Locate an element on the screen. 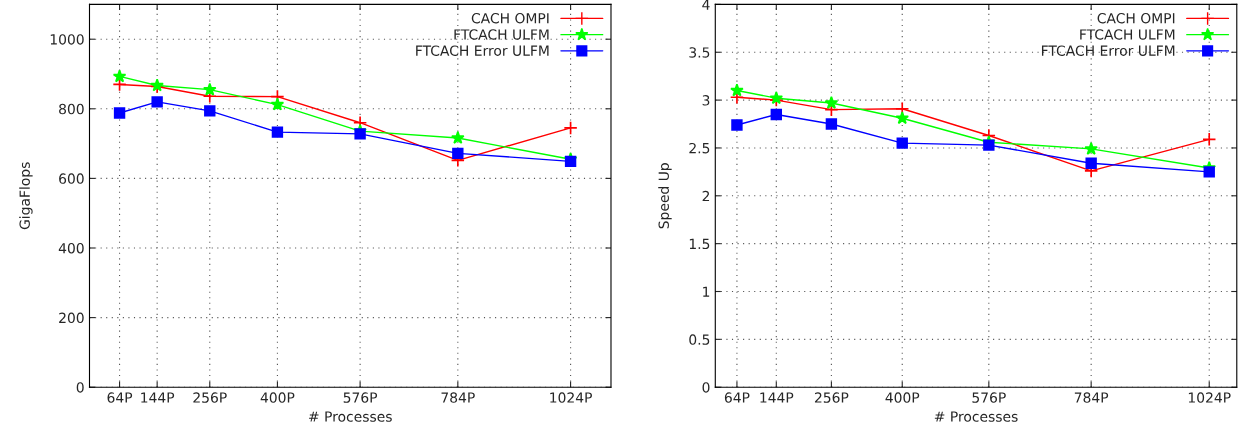 The width and height of the screenshot is (1243, 440). y-tick-label: 4 is located at coordinates (706, 5).